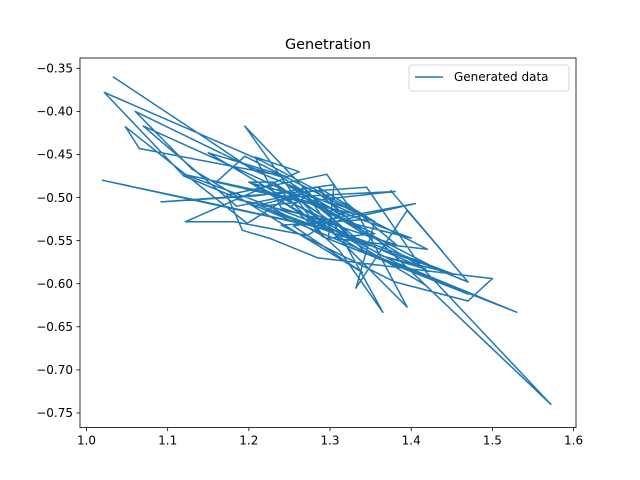 Image resolution: width=640 pixels, height=480 pixels. Describe the element at coordinates (328, 45) in the screenshot. I see `chart-title: Genetration` at that location.